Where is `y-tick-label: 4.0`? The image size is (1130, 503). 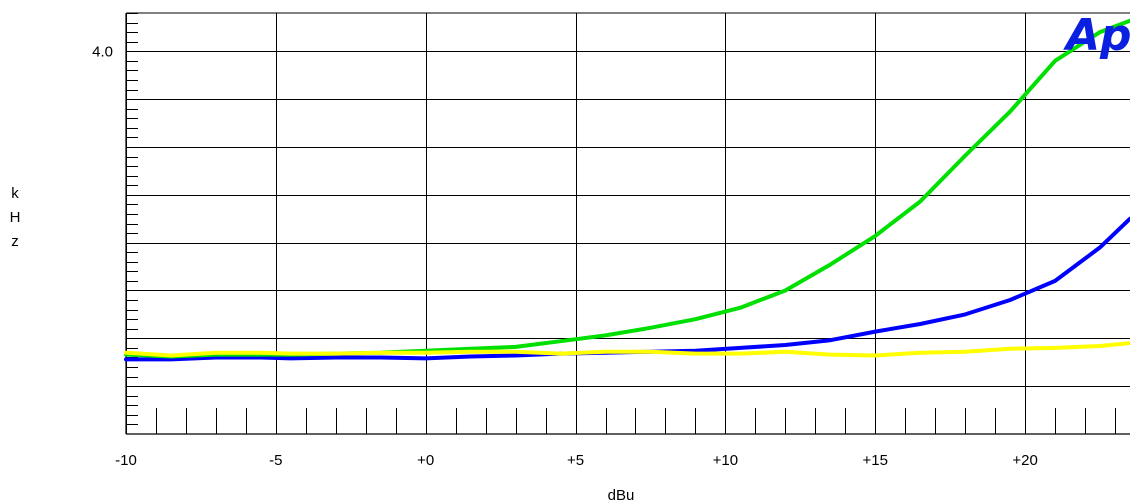 y-tick-label: 4.0 is located at coordinates (102, 51).